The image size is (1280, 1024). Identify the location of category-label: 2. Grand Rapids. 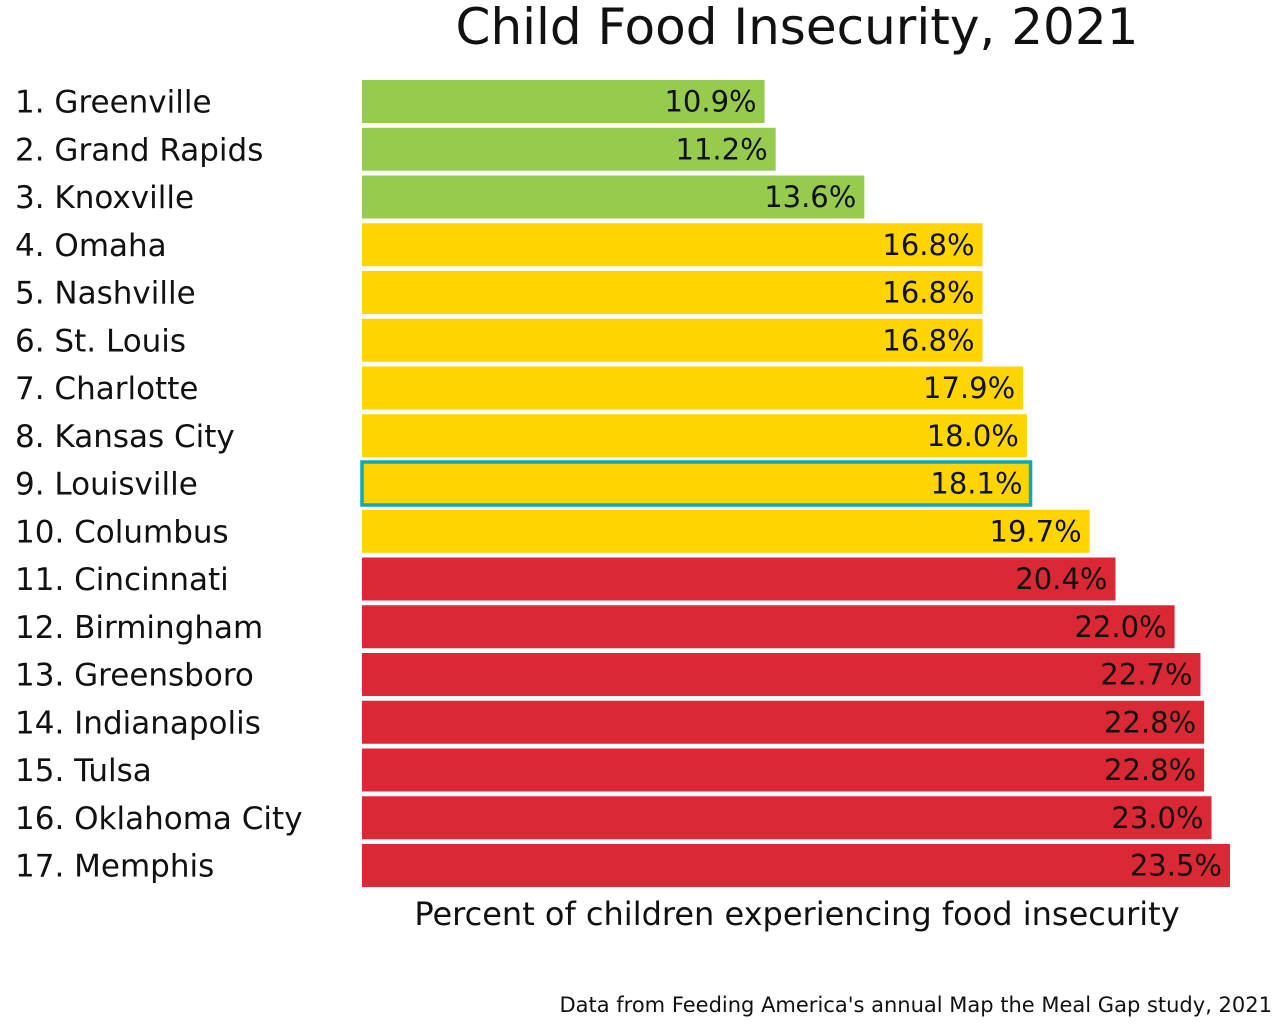
(139, 150).